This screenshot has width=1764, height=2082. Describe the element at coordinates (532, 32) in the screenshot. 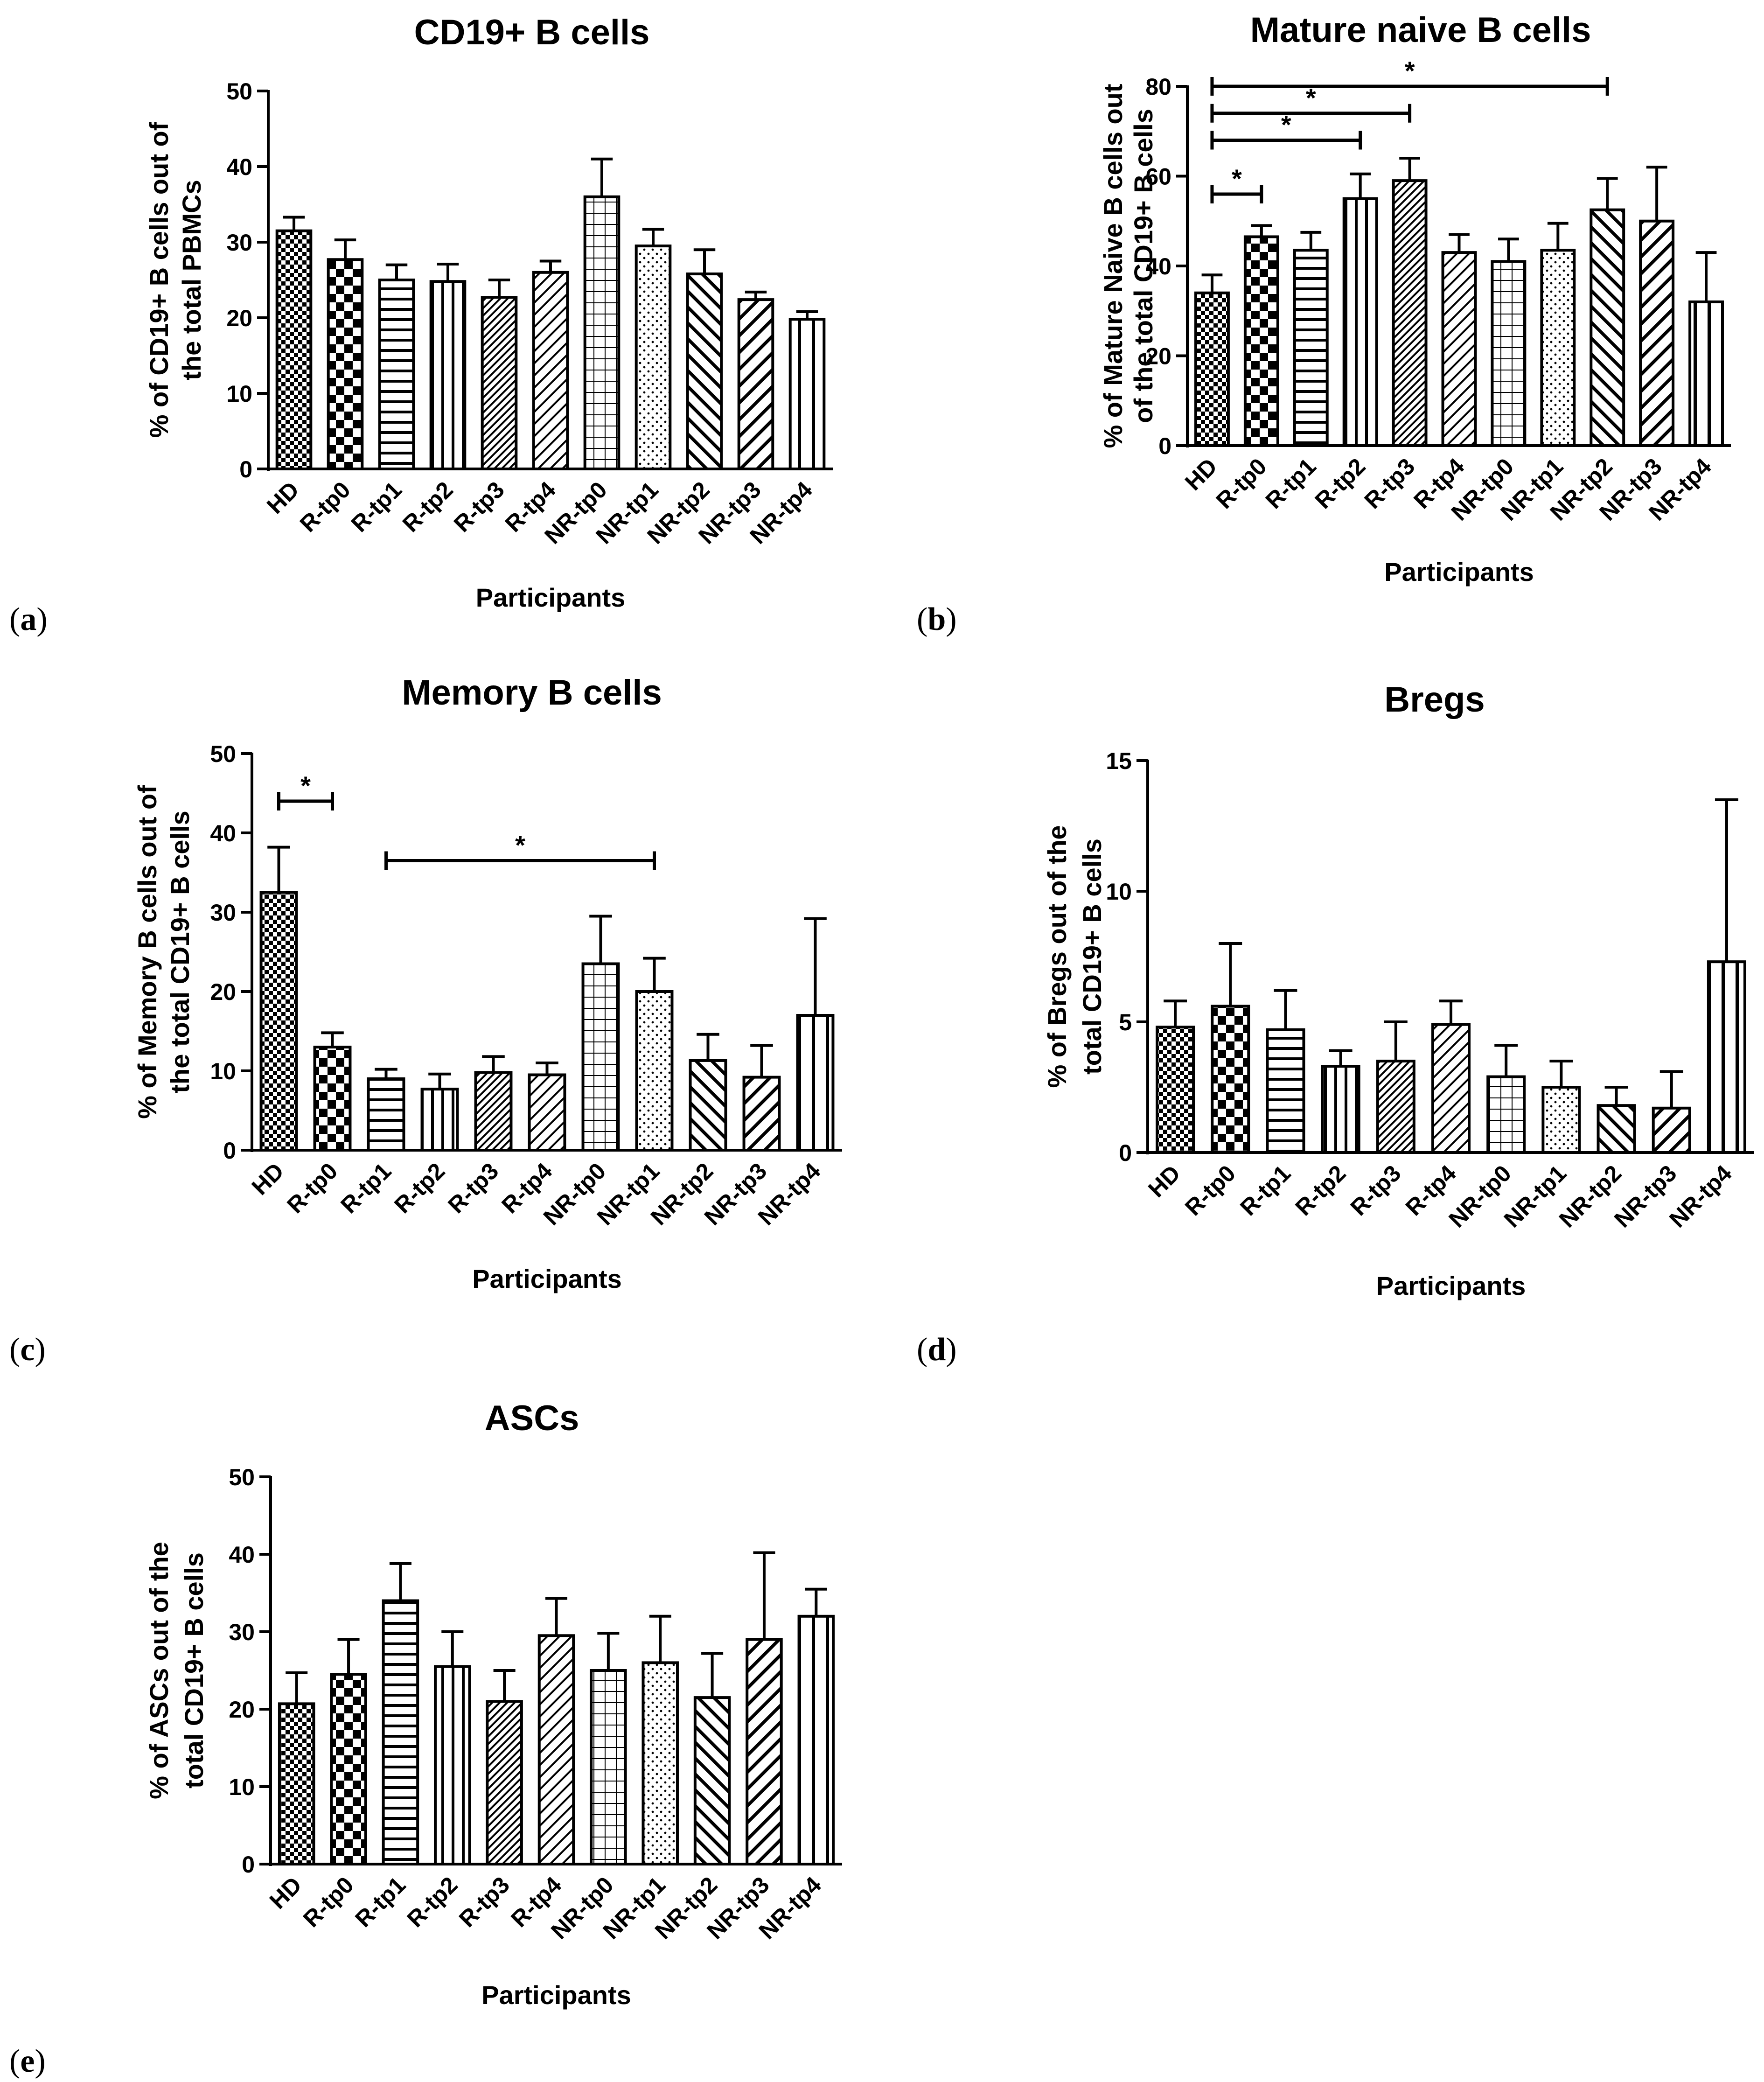

I see `chart-title: CD19+ B cells` at that location.